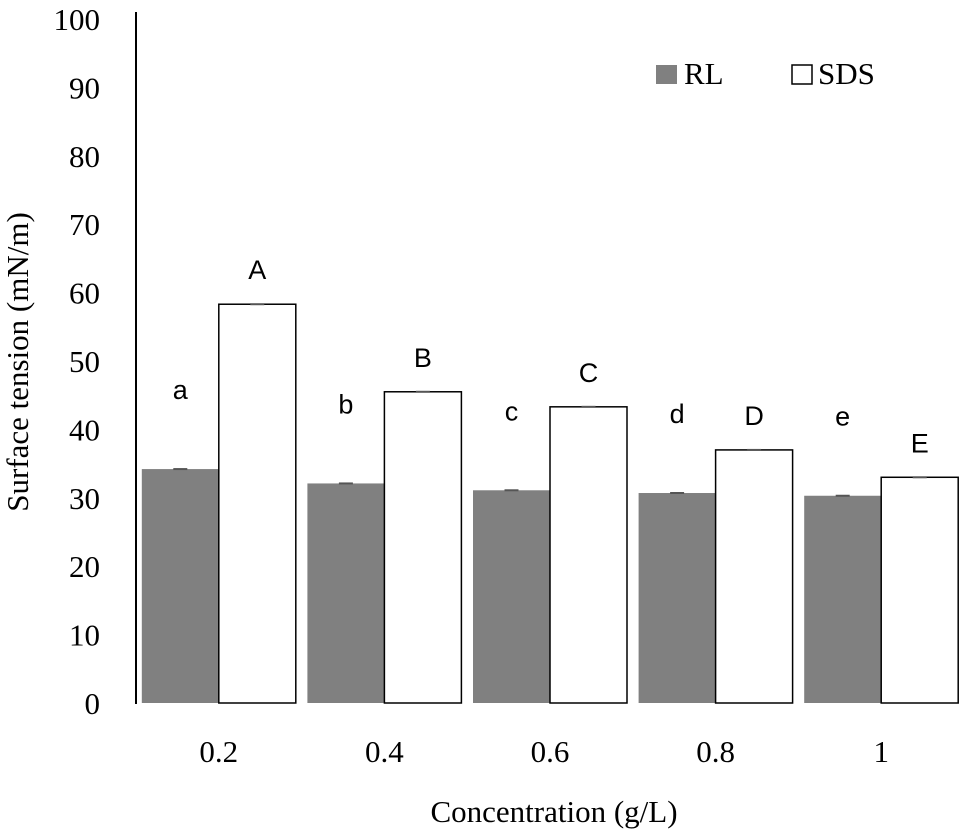 The width and height of the screenshot is (965, 834). Describe the element at coordinates (842, 417) in the screenshot. I see `significance-letter: e` at that location.